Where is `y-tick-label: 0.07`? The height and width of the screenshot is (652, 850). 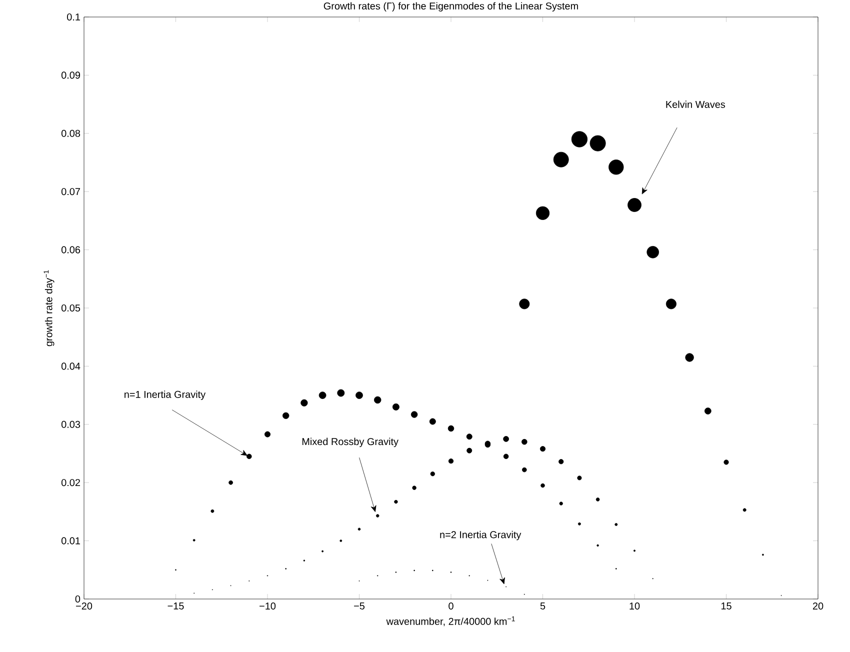
y-tick-label: 0.07 is located at coordinates (70, 192).